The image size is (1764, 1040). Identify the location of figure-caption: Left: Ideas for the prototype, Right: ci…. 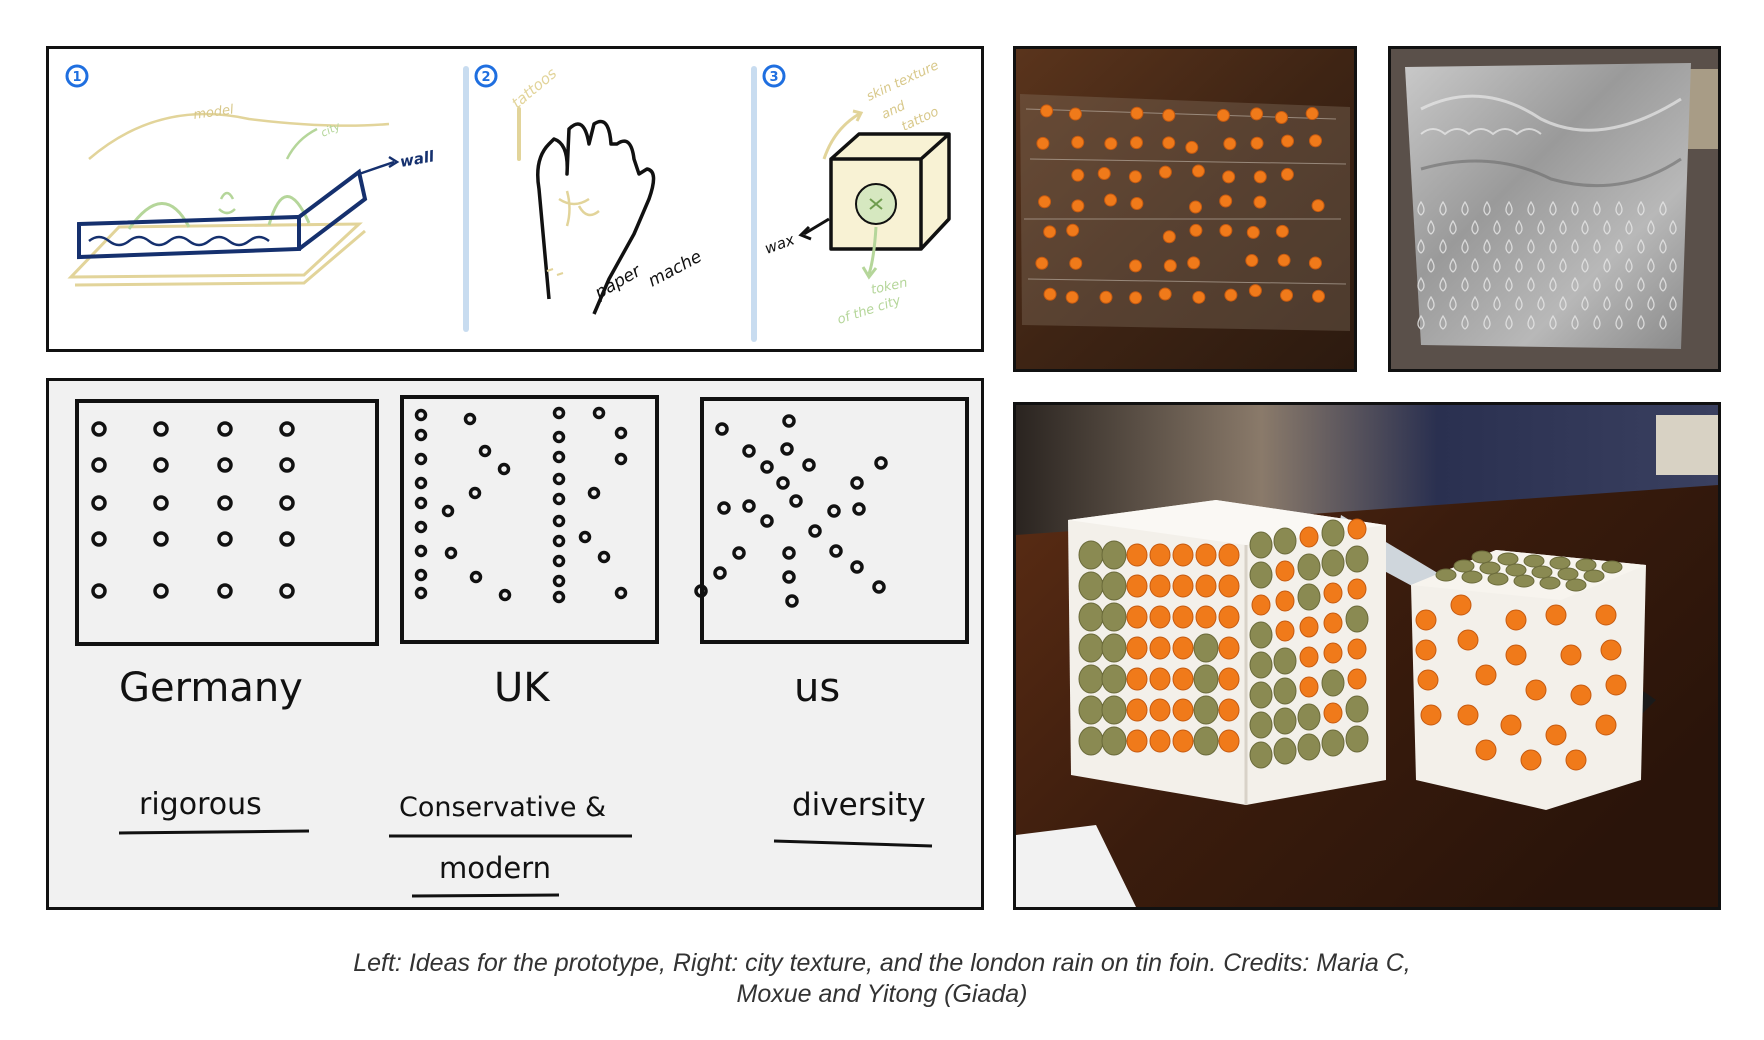
(882, 979).